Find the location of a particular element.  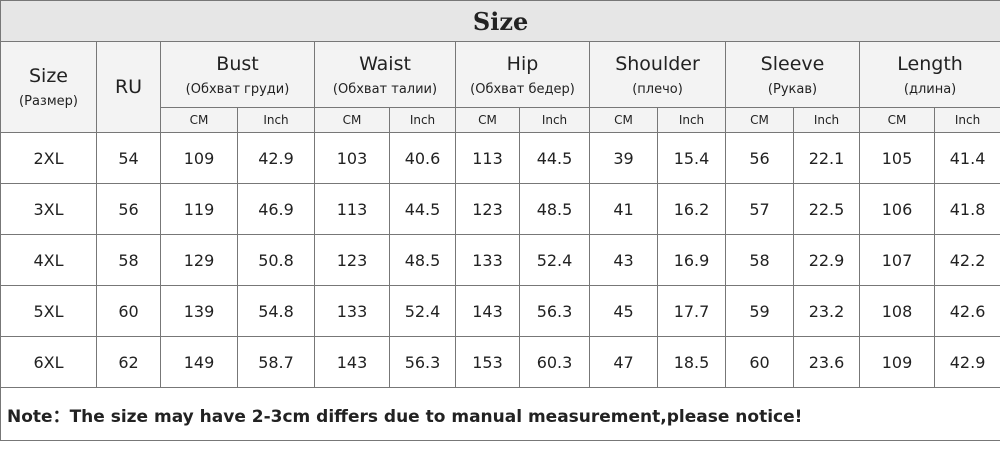

header-label: Hip is located at coordinates (522, 63).